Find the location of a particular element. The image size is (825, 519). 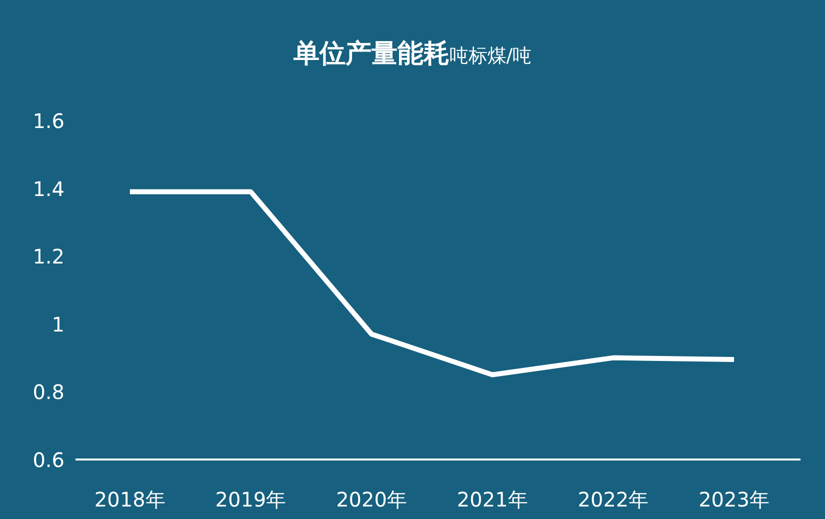

y-tick-label: 0.8 is located at coordinates (48, 392).